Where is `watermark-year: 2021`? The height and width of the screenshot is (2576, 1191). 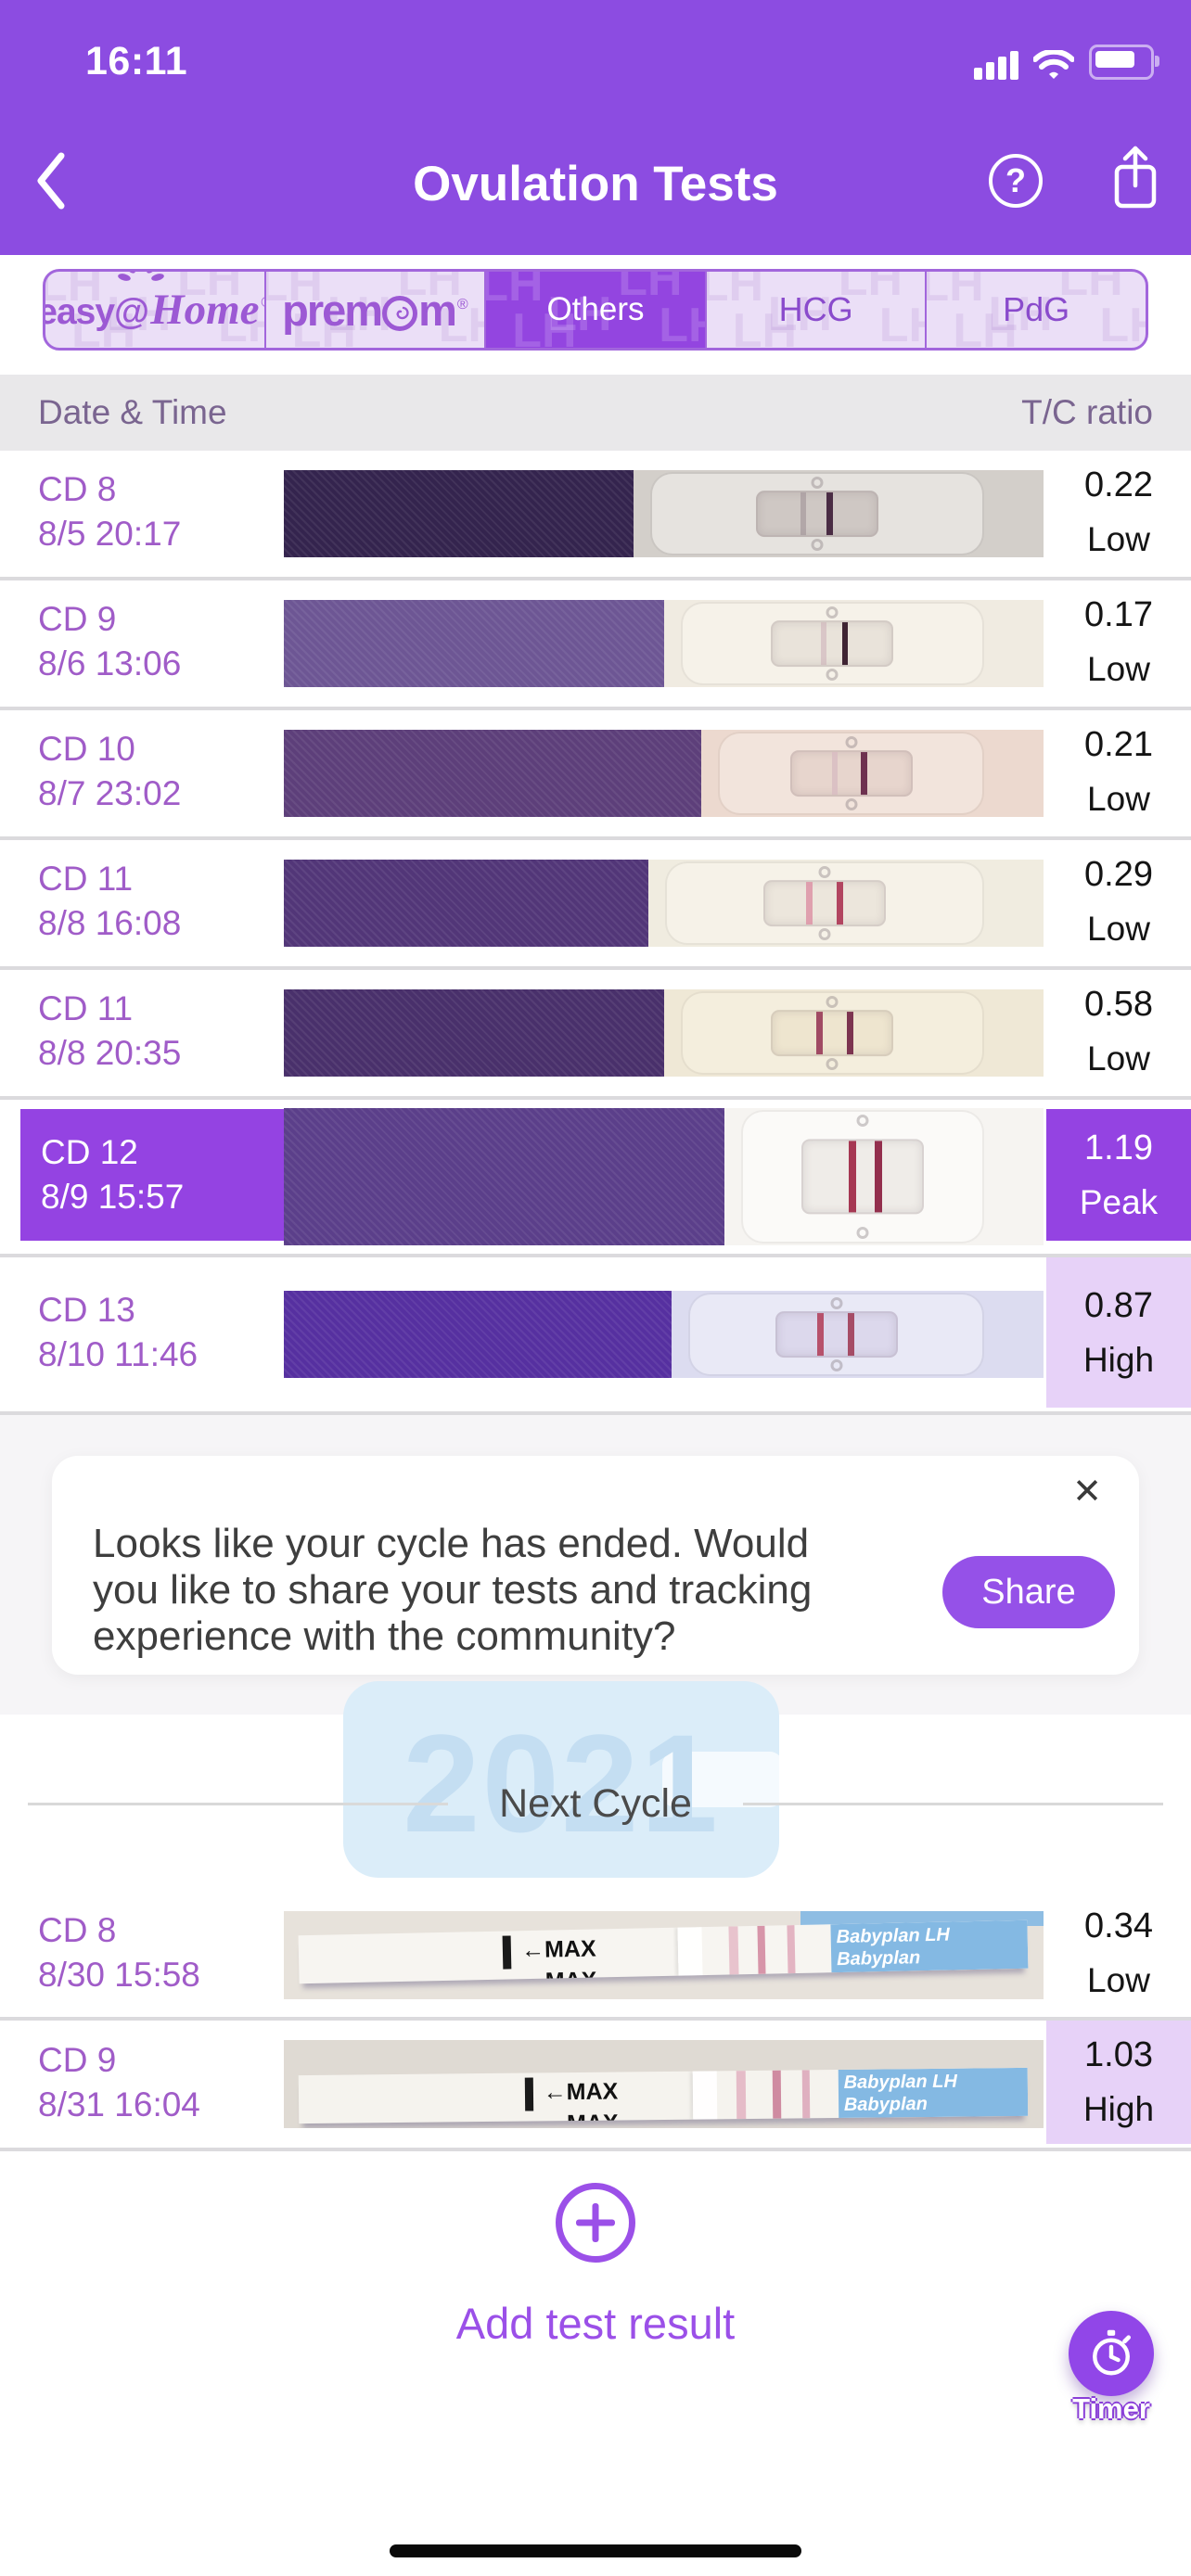 watermark-year: 2021 is located at coordinates (561, 1783).